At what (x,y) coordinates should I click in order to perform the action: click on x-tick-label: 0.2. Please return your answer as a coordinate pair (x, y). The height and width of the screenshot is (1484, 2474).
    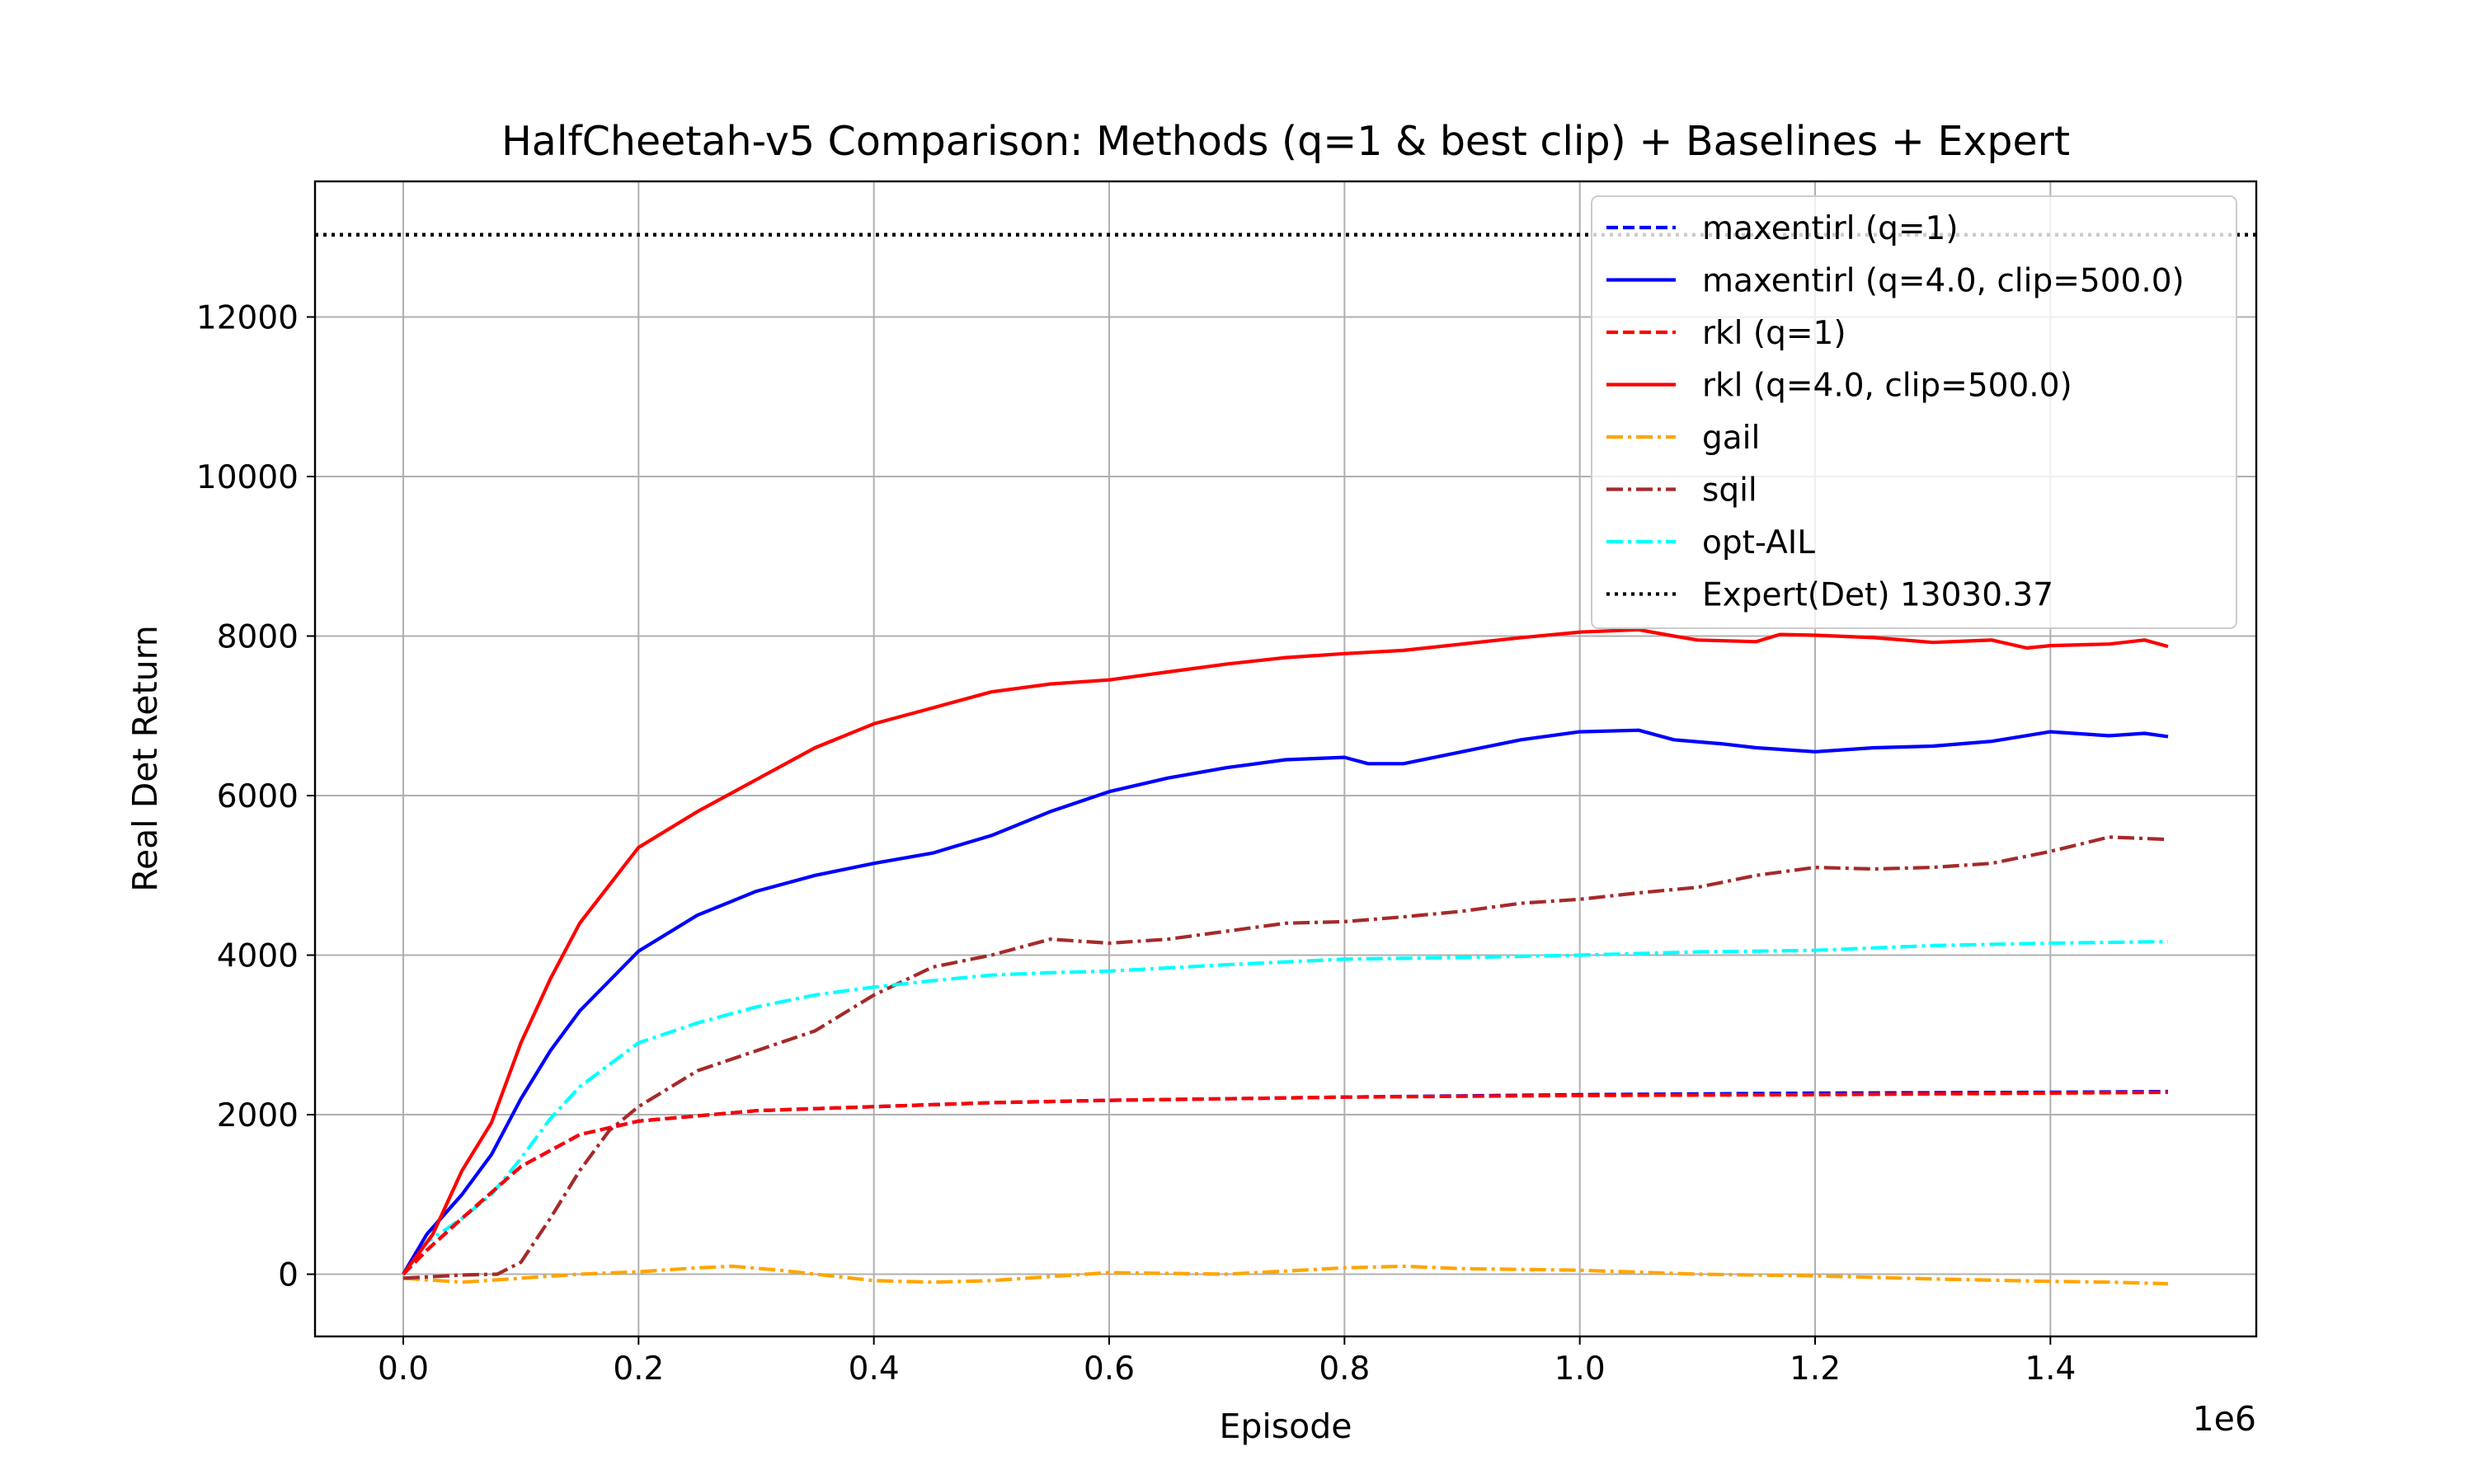
    Looking at the image, I should click on (638, 1369).